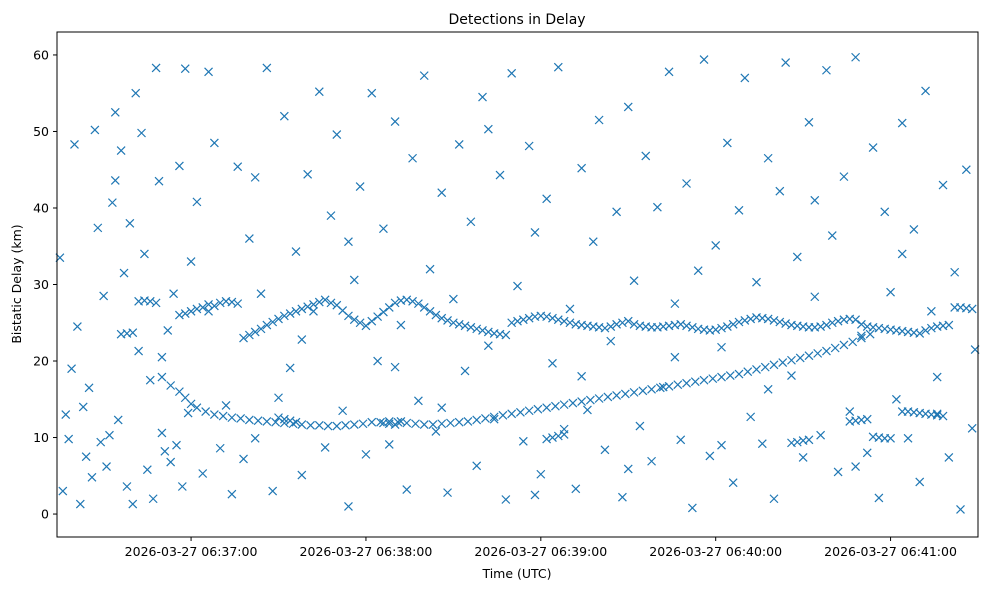  Describe the element at coordinates (41, 207) in the screenshot. I see `y-tick-label: 40` at that location.